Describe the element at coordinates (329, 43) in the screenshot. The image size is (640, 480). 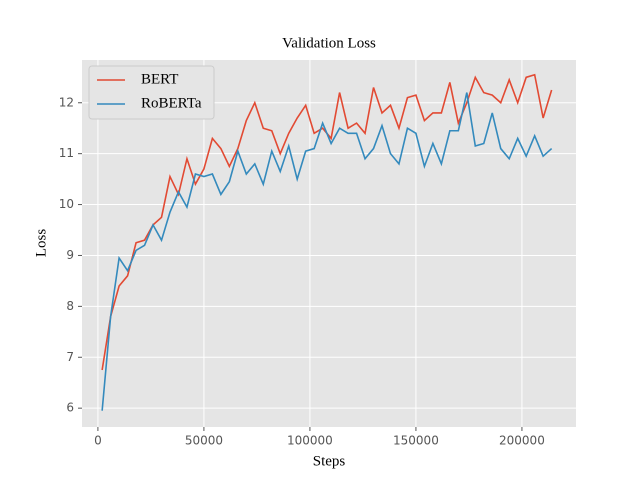
I see `chart-title: Validation Loss` at that location.